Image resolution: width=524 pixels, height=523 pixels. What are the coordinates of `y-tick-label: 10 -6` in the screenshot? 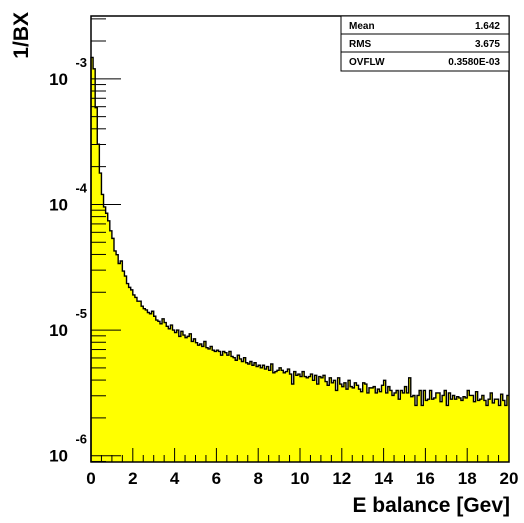 It's located at (68, 449).